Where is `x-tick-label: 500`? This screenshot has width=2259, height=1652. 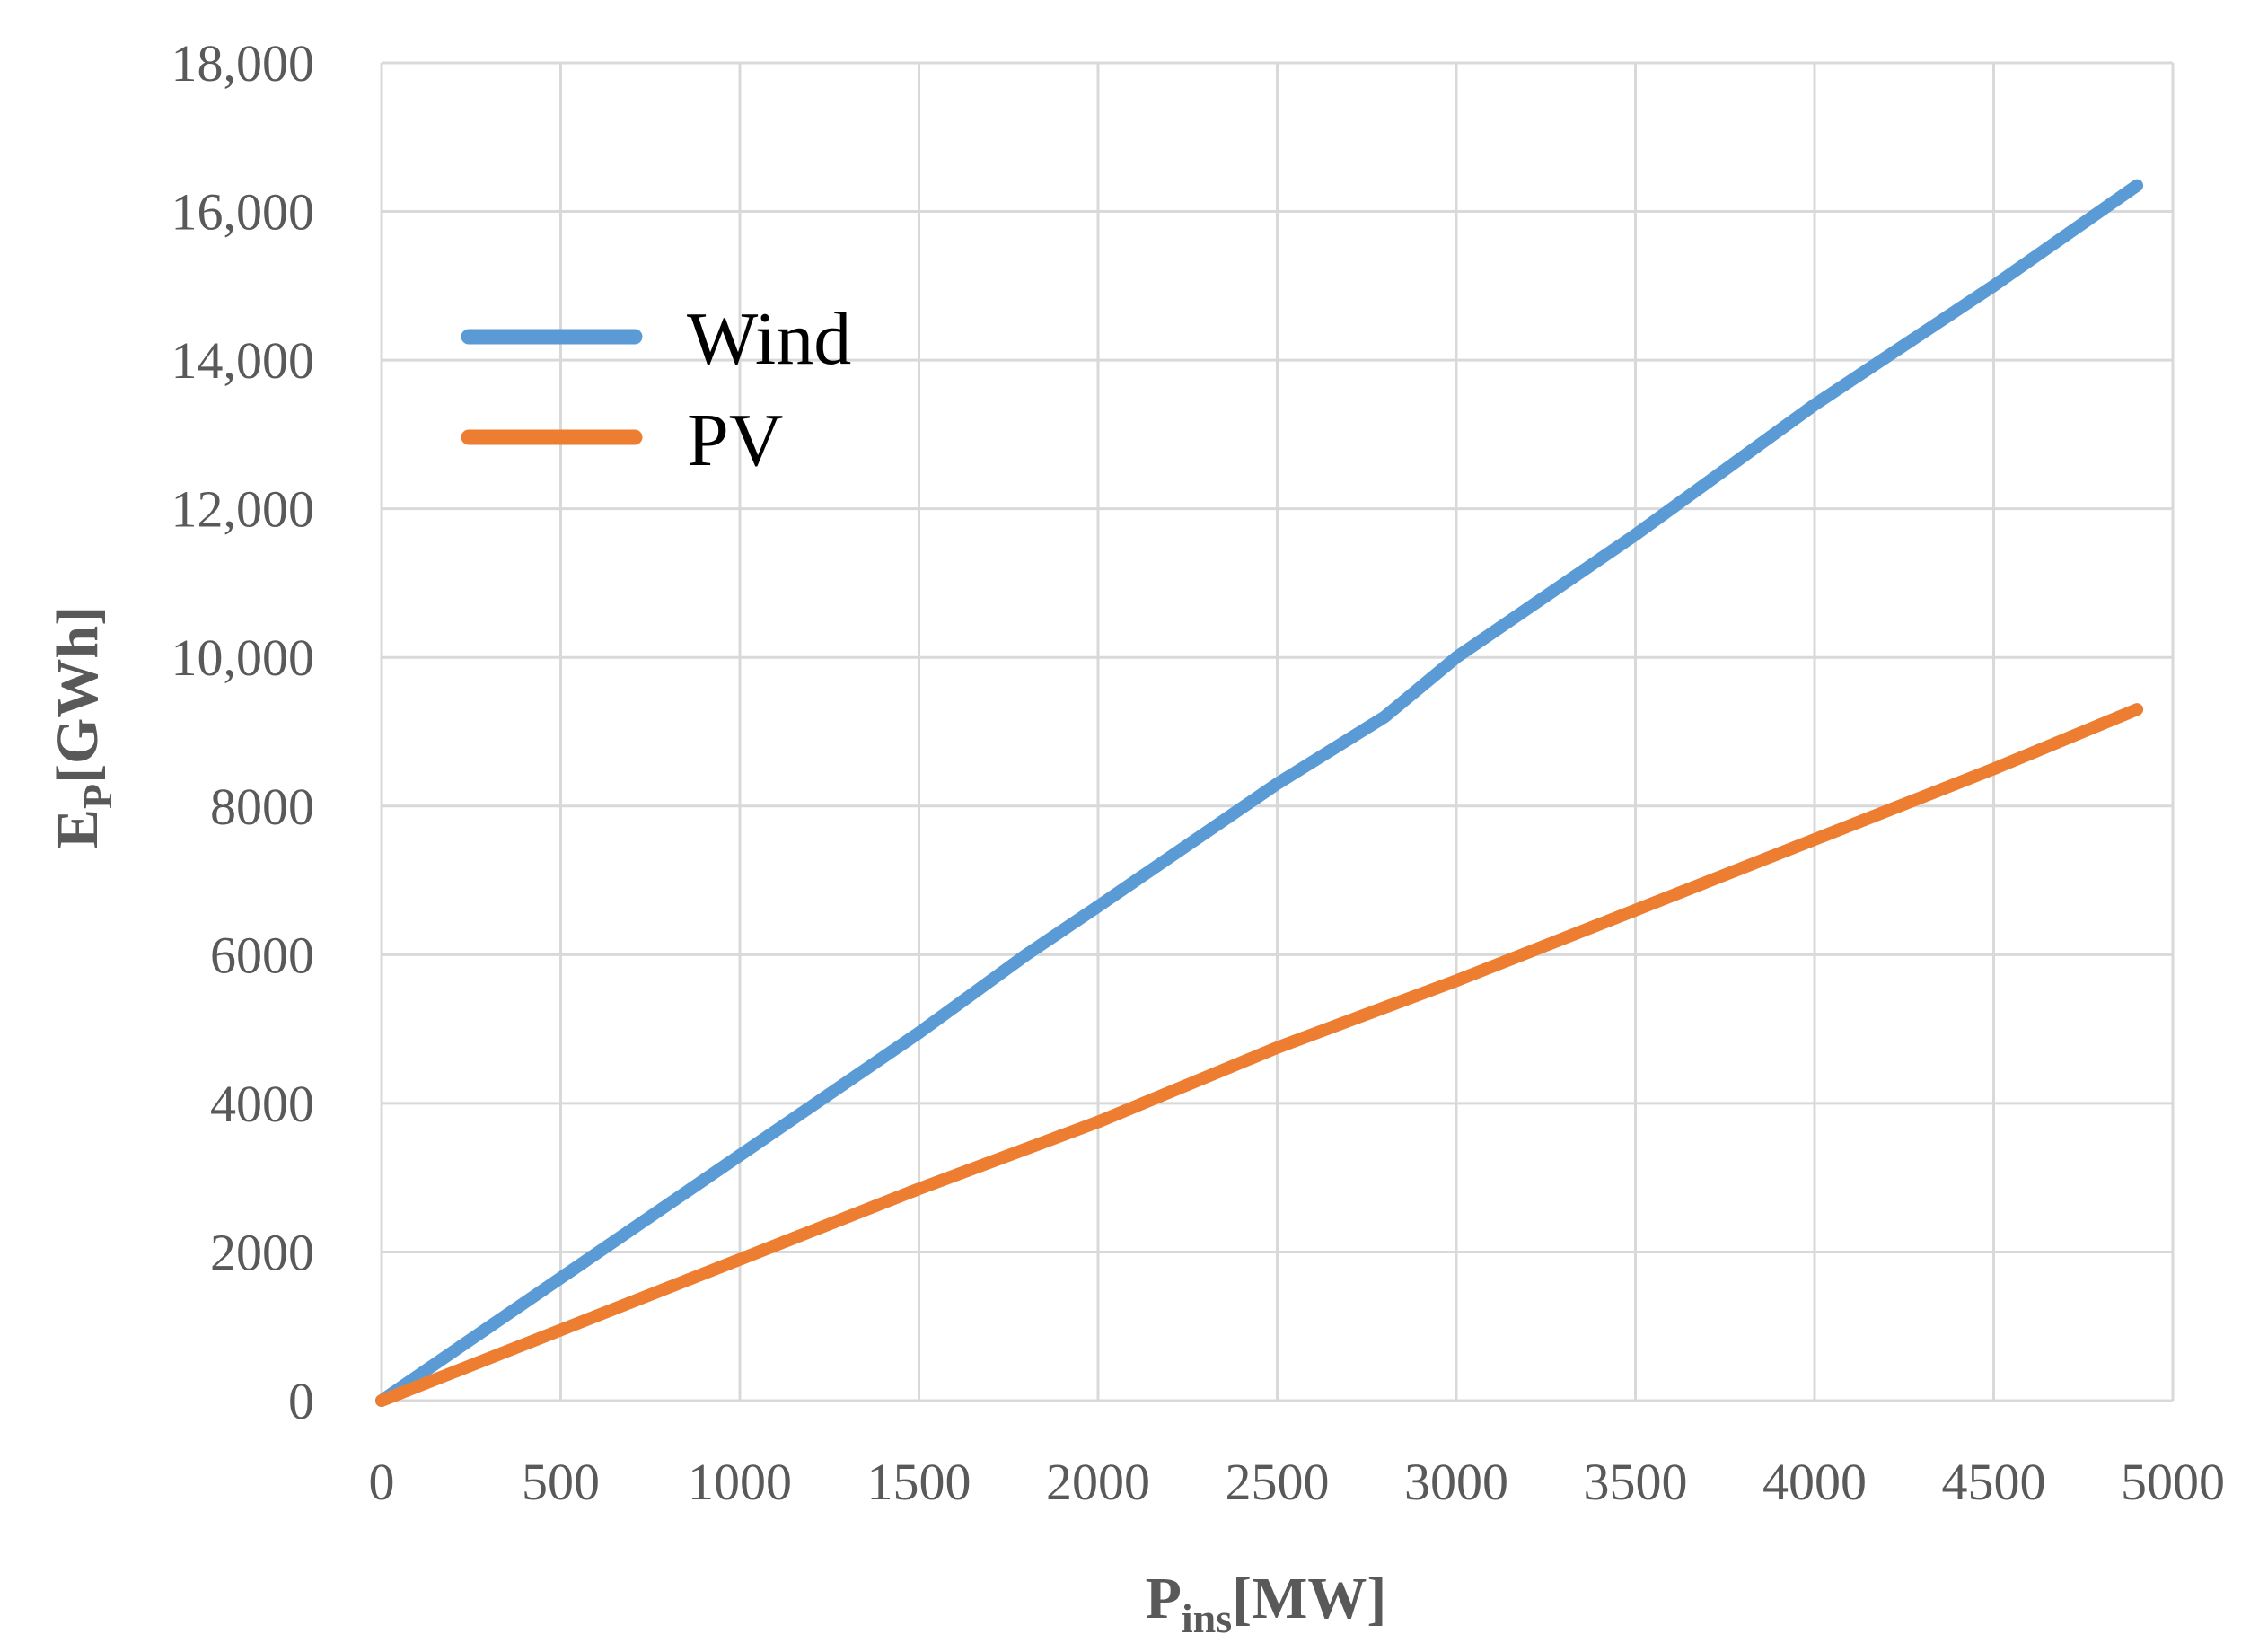
x-tick-label: 500 is located at coordinates (561, 1482).